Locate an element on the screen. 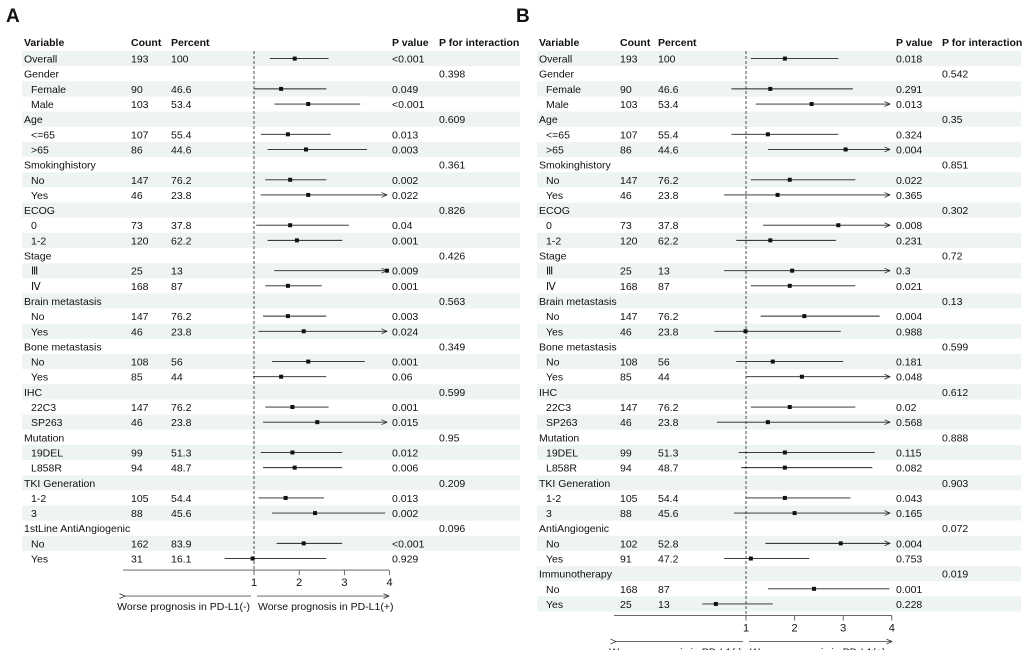 Image resolution: width=1024 pixels, height=650 pixels. percent-cell: 55.4 is located at coordinates (181, 135).